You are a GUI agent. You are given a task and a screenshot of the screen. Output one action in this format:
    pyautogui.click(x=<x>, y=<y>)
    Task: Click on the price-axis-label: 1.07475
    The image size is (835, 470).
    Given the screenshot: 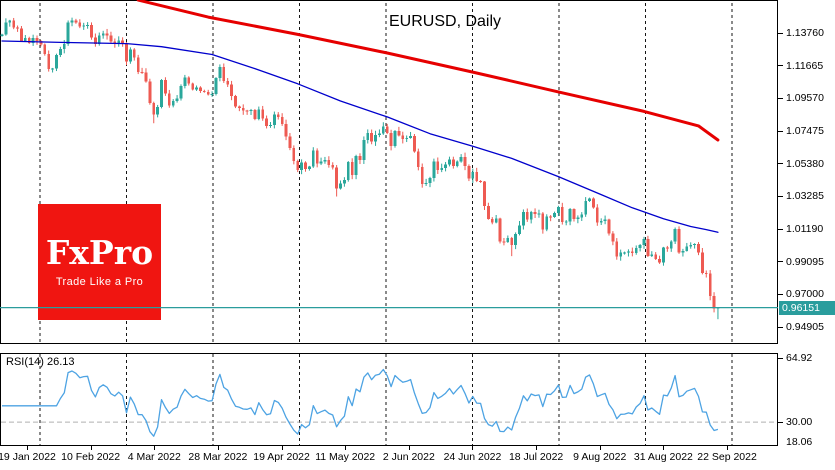 What is the action you would take?
    pyautogui.click(x=805, y=131)
    